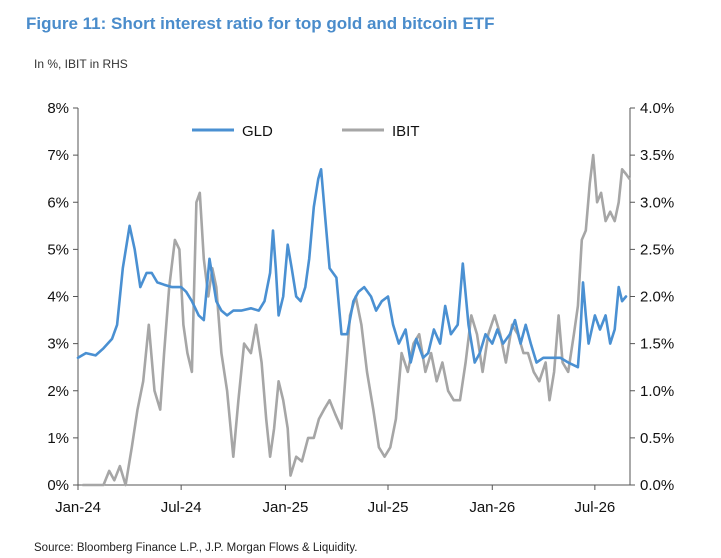  What do you see at coordinates (285, 507) in the screenshot?
I see `x-tick-label: Jan-25` at bounding box center [285, 507].